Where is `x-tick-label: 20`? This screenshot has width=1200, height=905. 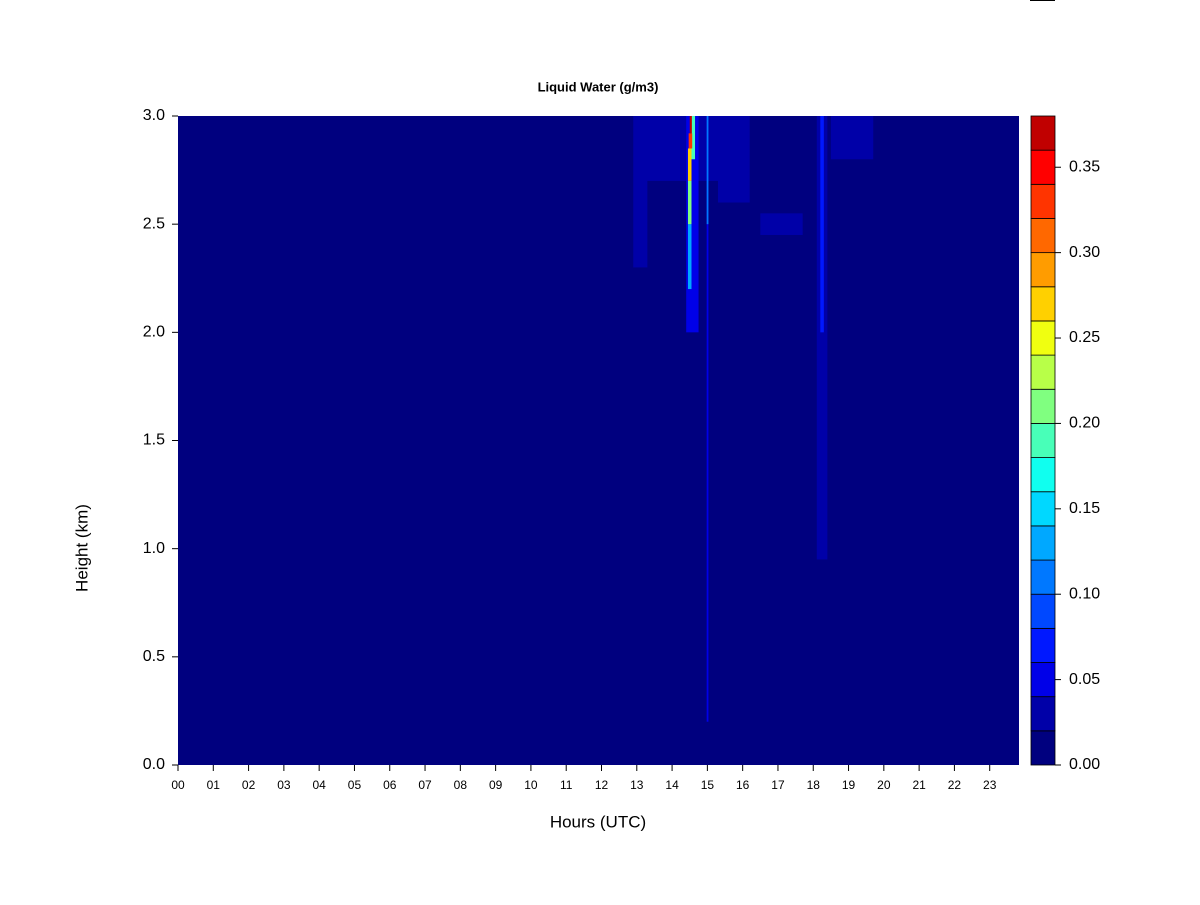 x-tick-label: 20 is located at coordinates (884, 785).